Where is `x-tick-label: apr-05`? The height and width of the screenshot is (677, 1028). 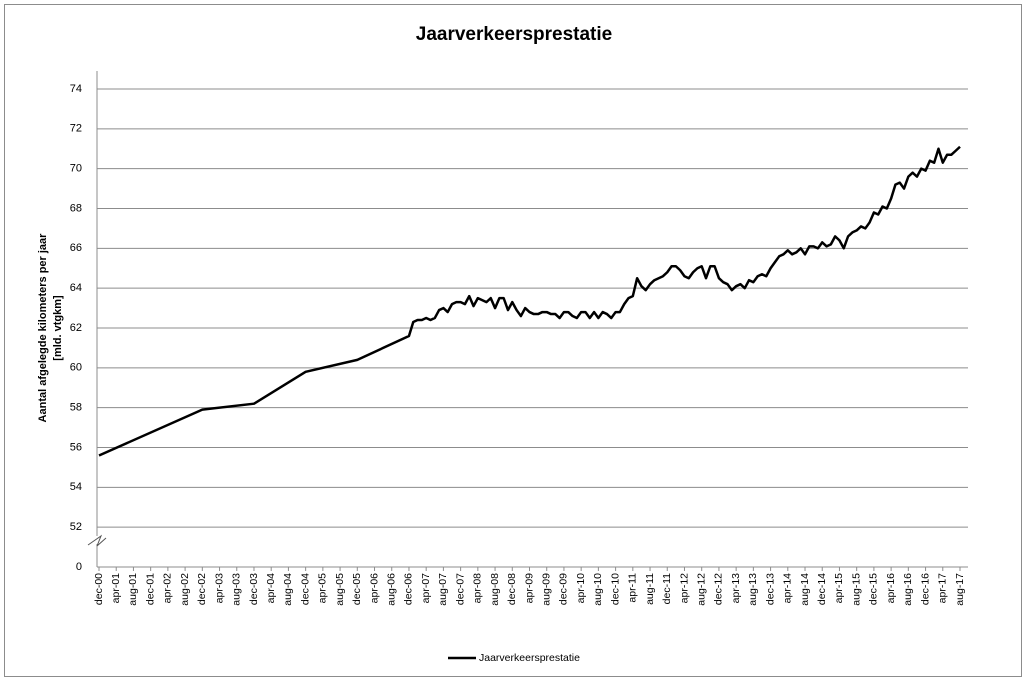
x-tick-label: apr-05 is located at coordinates (323, 588).